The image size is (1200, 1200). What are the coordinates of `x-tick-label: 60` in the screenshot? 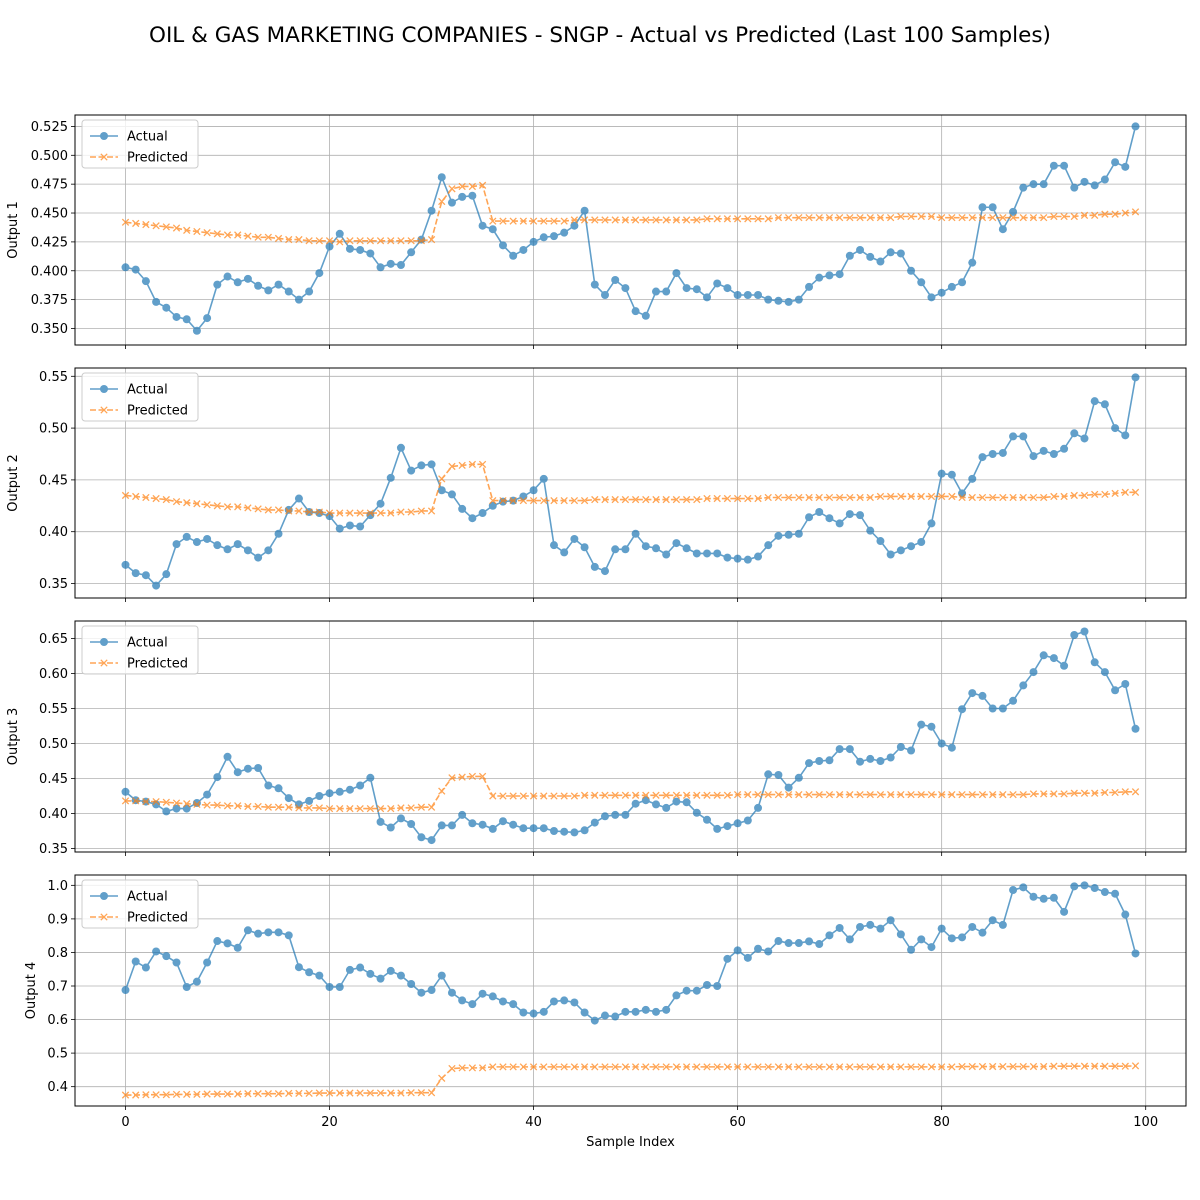 It's located at (737, 1122).